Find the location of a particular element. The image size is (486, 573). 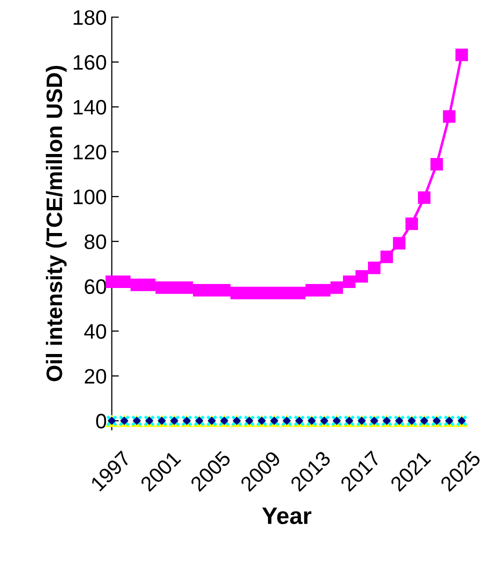

y-tick-label: 80 is located at coordinates (95, 242).